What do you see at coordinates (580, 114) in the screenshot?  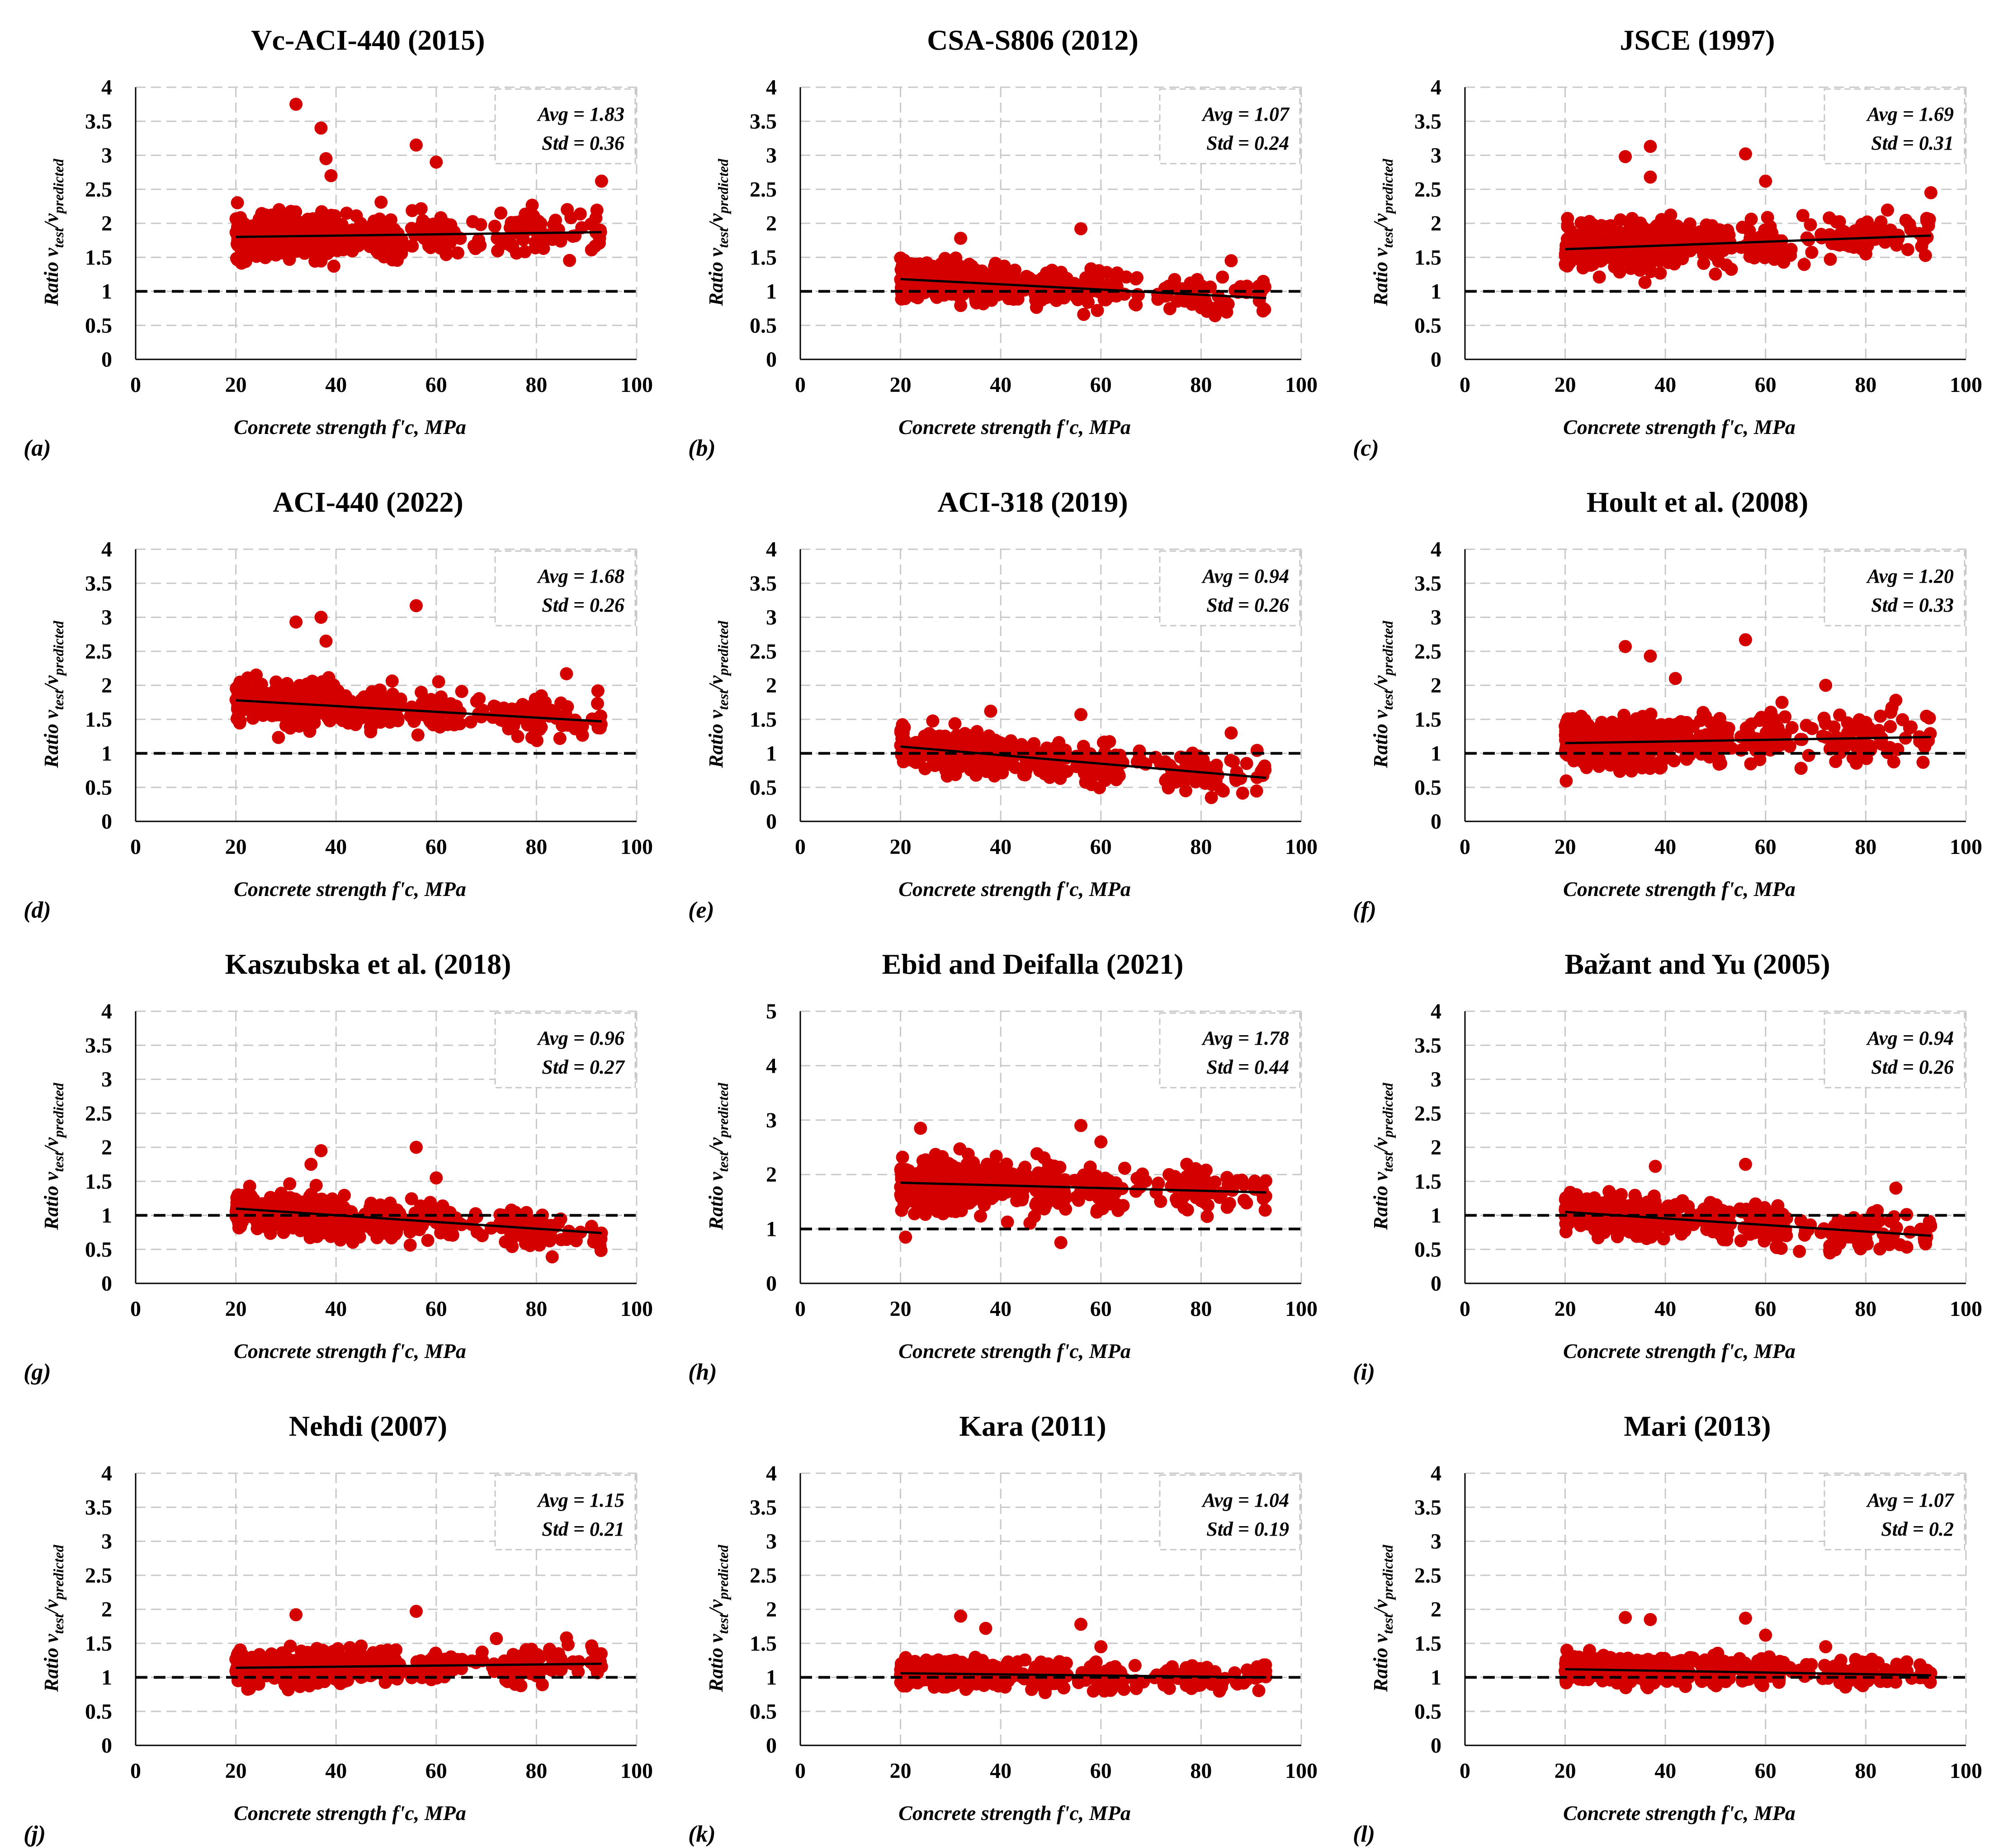 I see `avg-label: Avg = 1.83` at bounding box center [580, 114].